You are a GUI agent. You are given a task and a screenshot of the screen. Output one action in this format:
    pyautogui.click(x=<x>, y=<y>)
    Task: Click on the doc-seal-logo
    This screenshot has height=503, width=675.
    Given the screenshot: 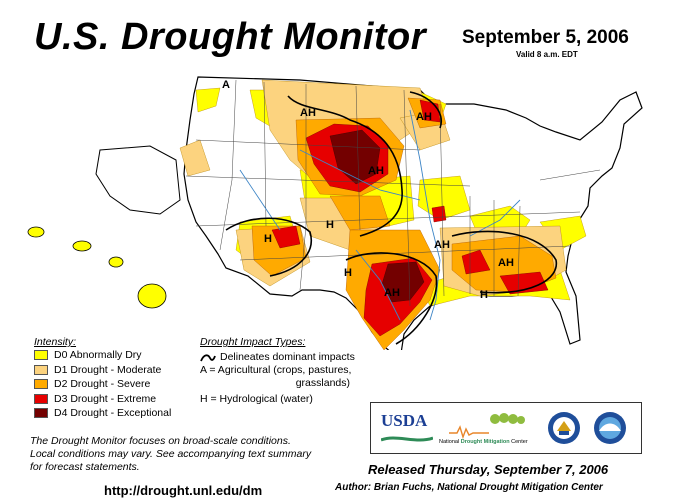 What is the action you would take?
    pyautogui.click(x=564, y=430)
    